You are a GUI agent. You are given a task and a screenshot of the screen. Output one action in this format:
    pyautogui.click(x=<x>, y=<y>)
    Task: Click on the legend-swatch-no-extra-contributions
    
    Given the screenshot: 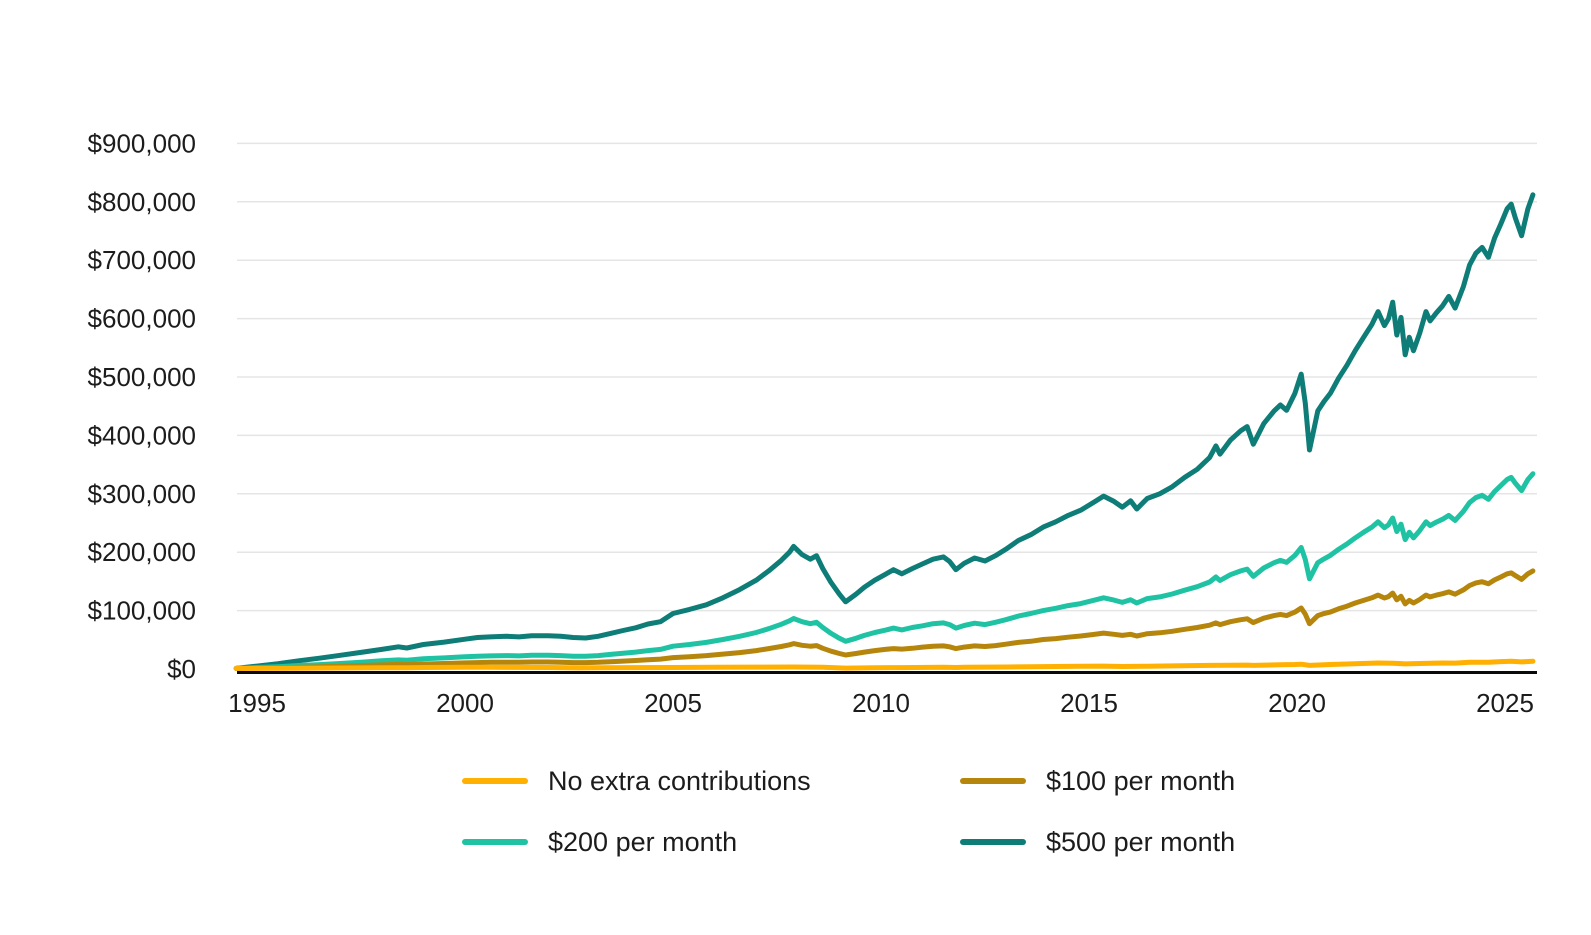 What is the action you would take?
    pyautogui.click(x=495, y=781)
    